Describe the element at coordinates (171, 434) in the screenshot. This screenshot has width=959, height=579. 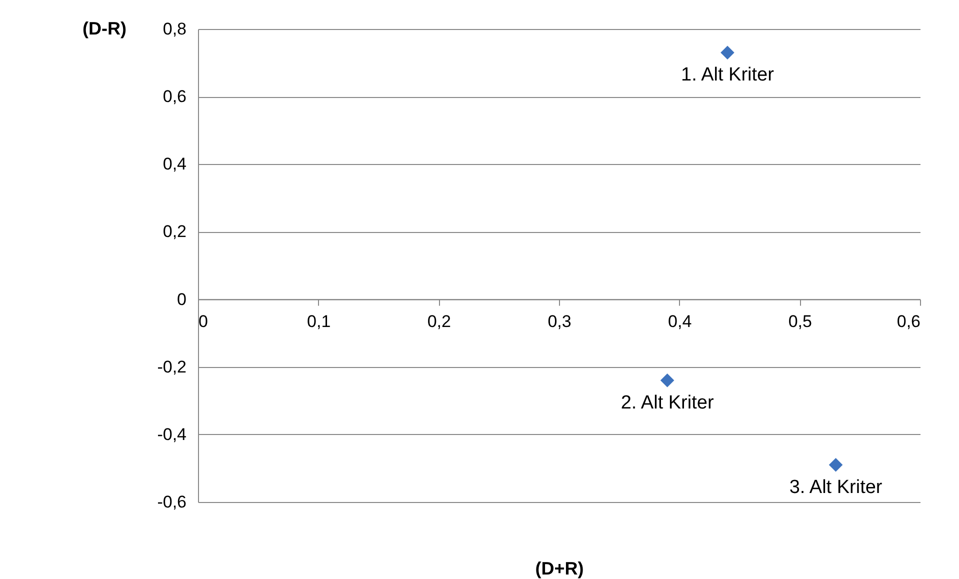
I see `y-tick-label: -0,4` at that location.